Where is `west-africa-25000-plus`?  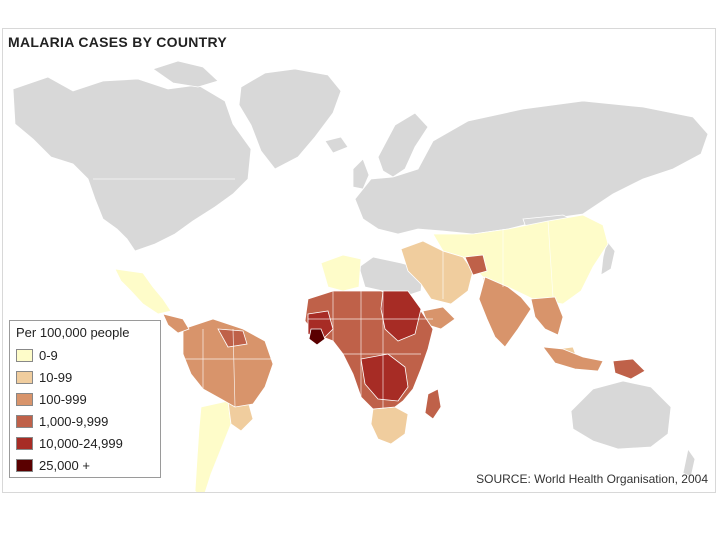 west-africa-25000-plus is located at coordinates (317, 337).